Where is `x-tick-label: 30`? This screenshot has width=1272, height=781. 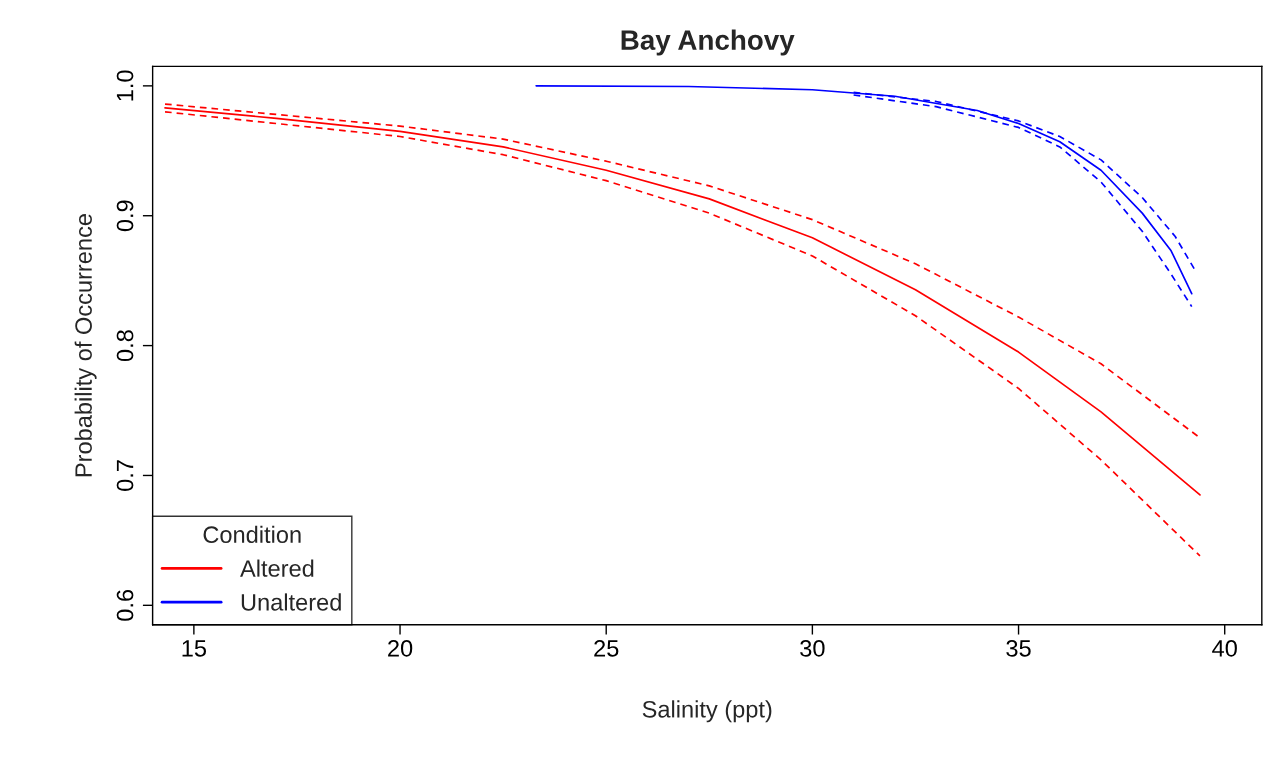
x-tick-label: 30 is located at coordinates (812, 648).